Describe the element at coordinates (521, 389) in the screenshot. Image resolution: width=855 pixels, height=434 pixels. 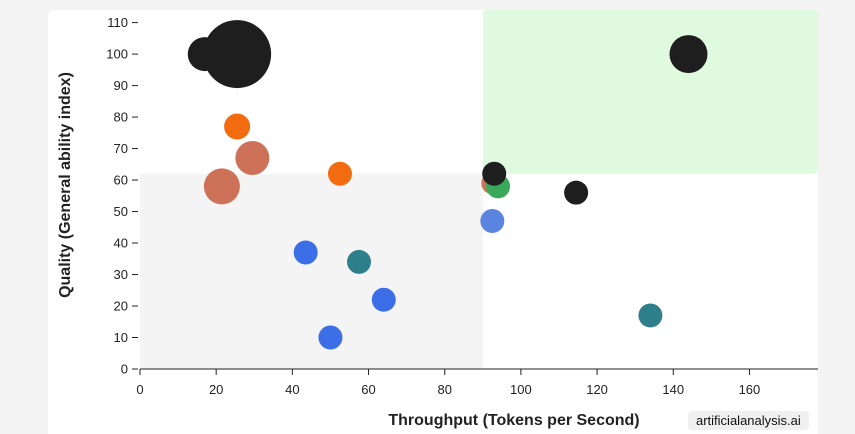
I see `x-tick-label: 100` at that location.